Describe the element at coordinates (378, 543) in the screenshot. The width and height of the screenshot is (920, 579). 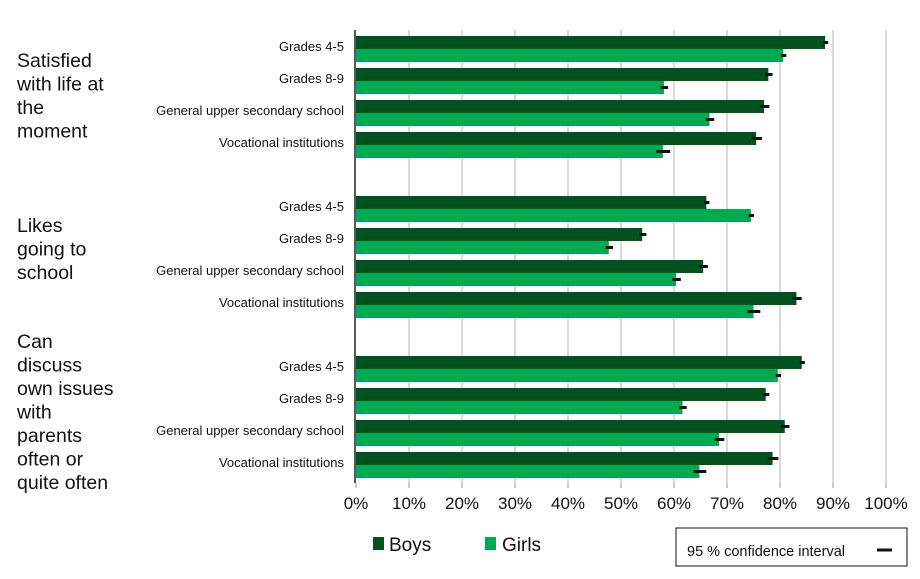
I see `legend-swatch-boys` at that location.